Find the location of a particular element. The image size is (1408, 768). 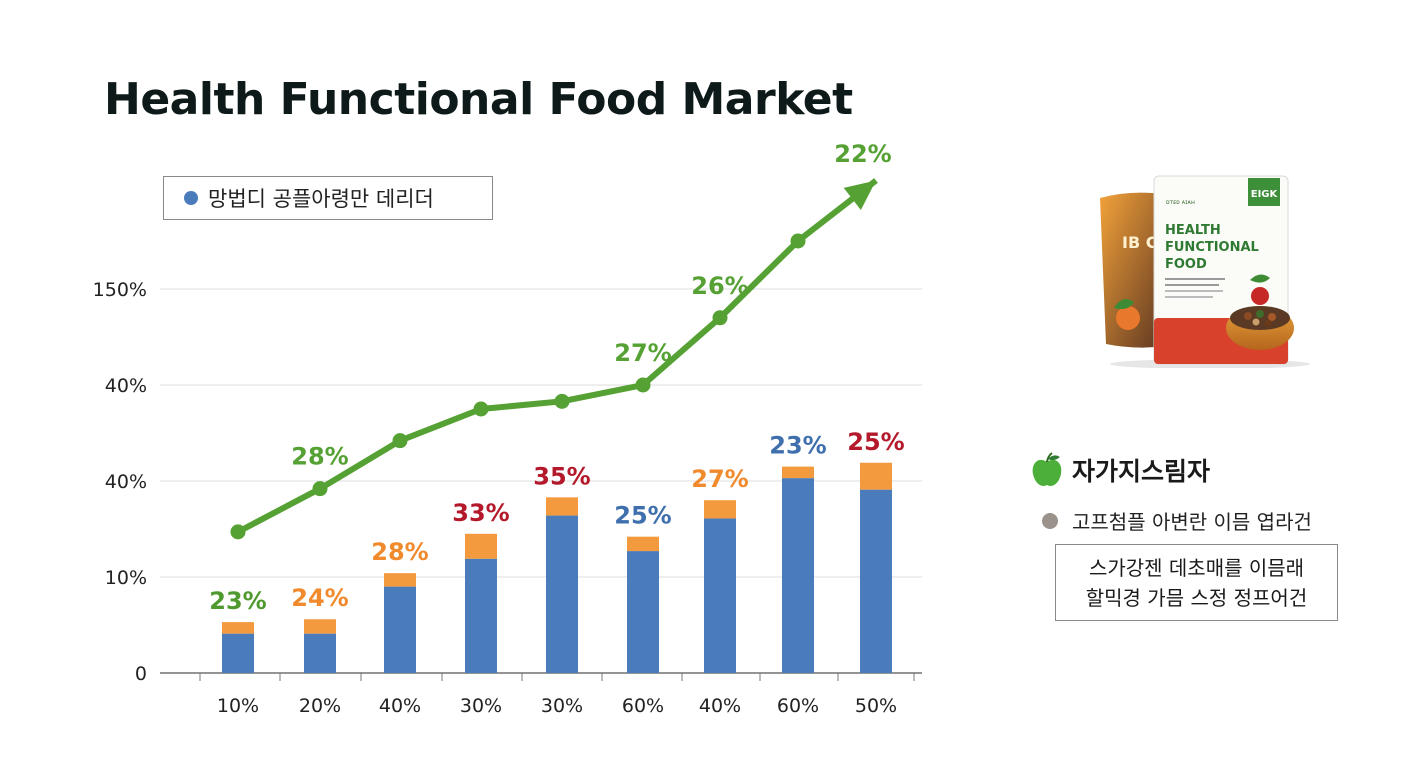

x-tick-label: 50% is located at coordinates (876, 706).